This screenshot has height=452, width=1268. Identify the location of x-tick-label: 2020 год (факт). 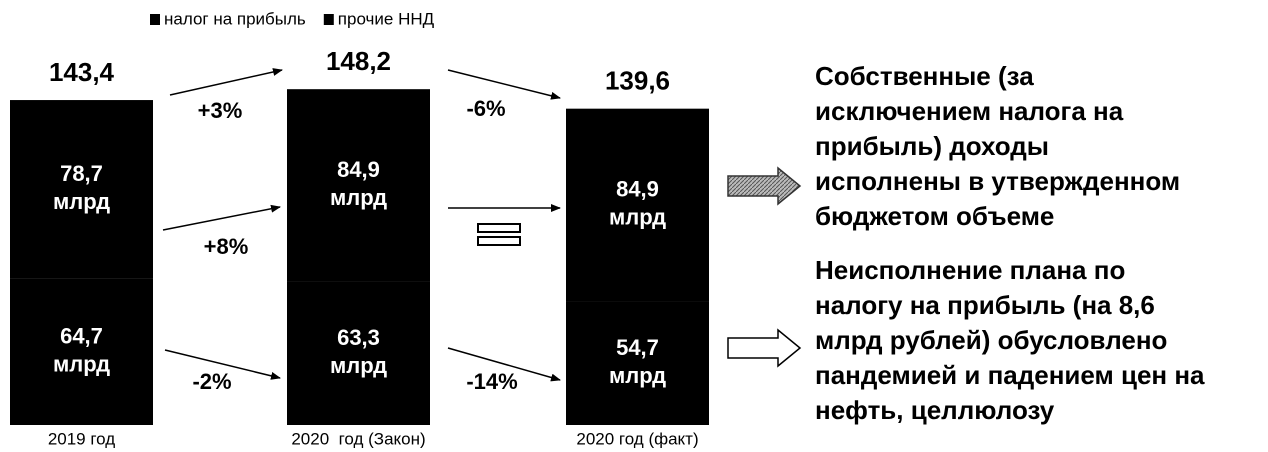
(637, 438).